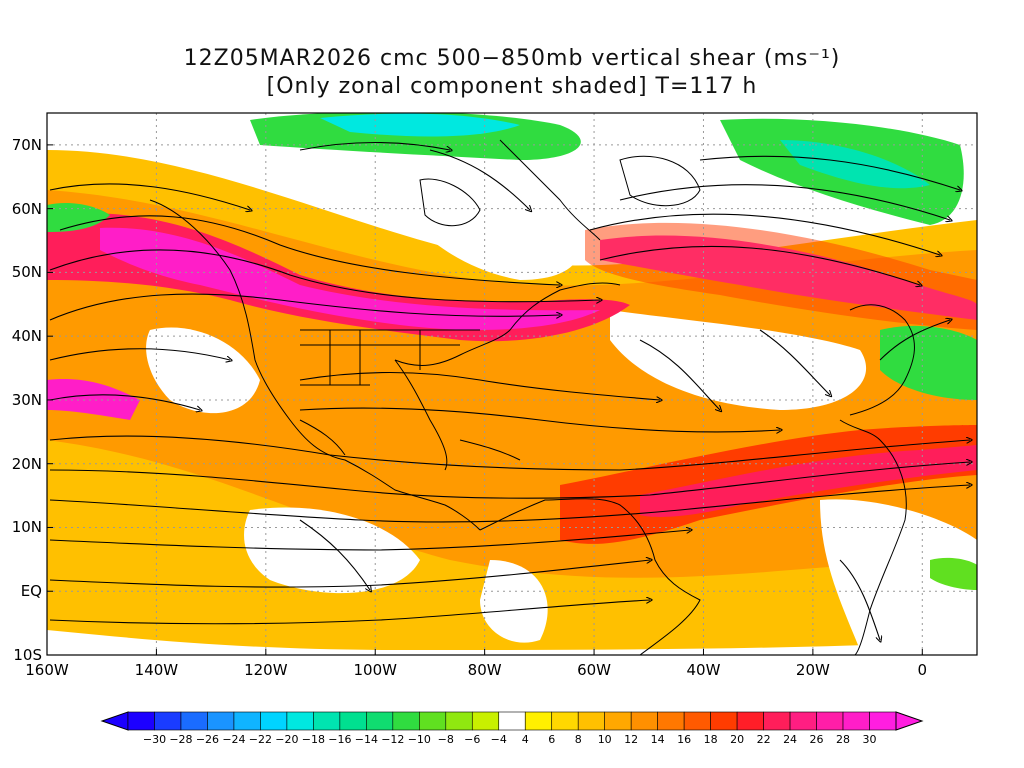 The height and width of the screenshot is (768, 1024). Describe the element at coordinates (472, 739) in the screenshot. I see `colorbar-label: −6` at that location.